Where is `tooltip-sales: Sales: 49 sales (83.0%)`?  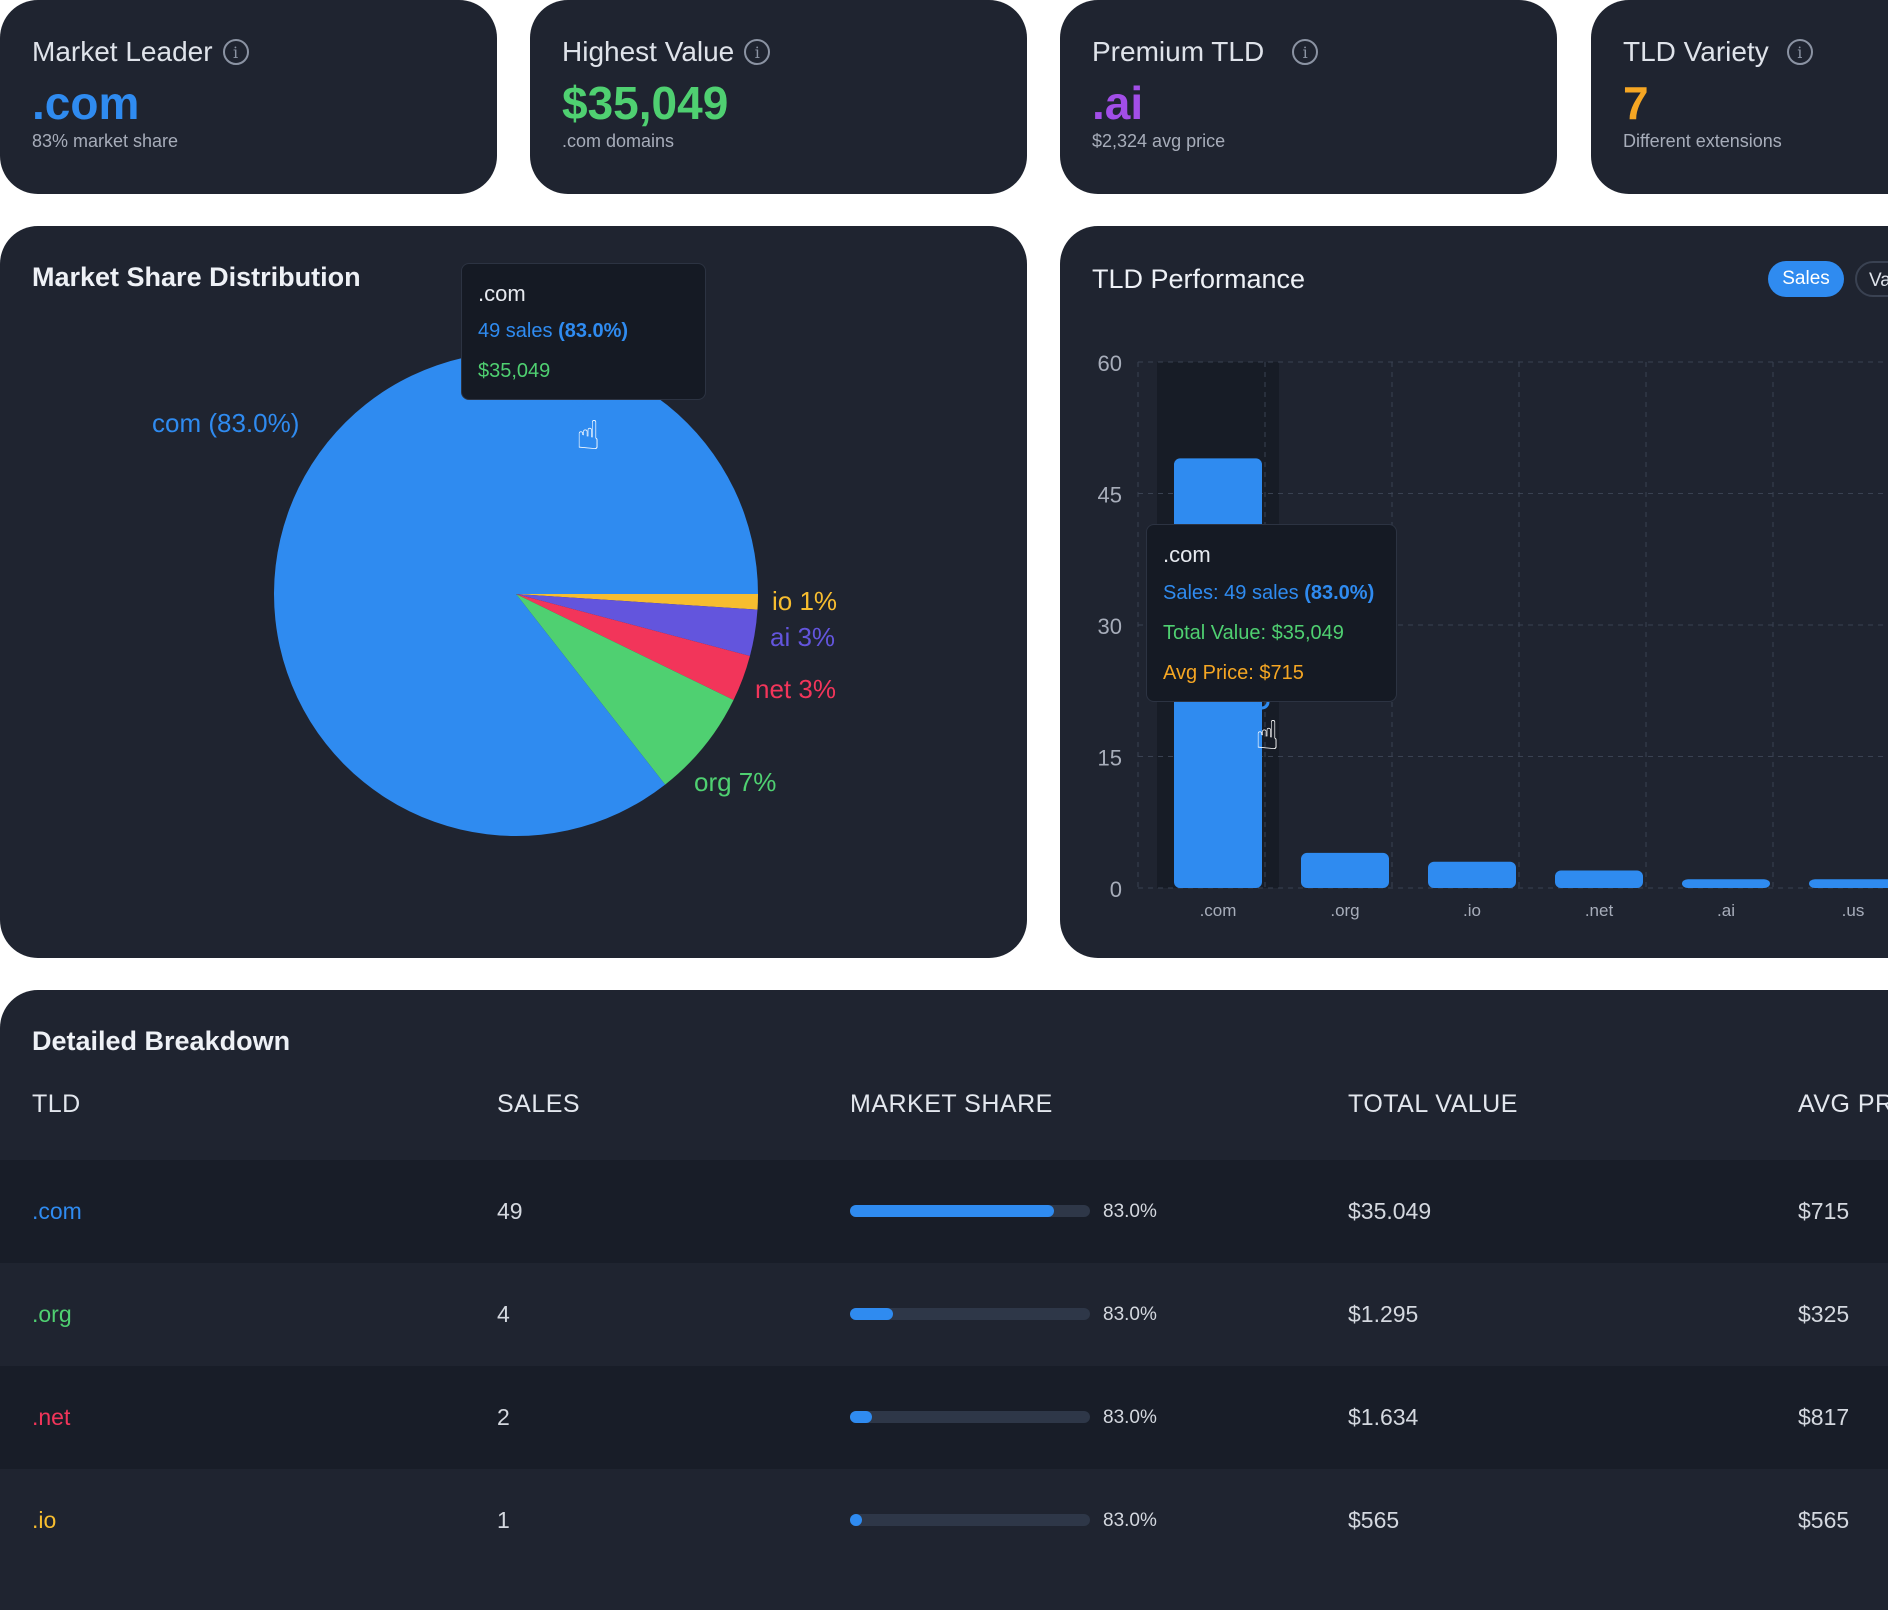 tooltip-sales: Sales: 49 sales (83.0%) is located at coordinates (1269, 593).